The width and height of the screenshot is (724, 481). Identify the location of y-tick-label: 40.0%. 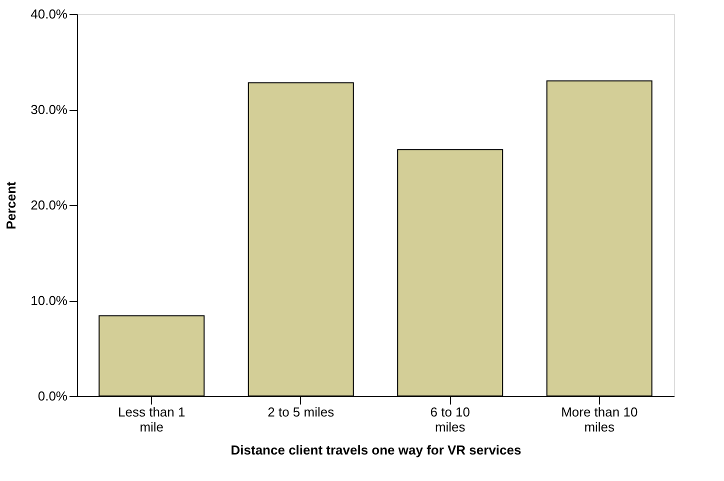
(49, 14).